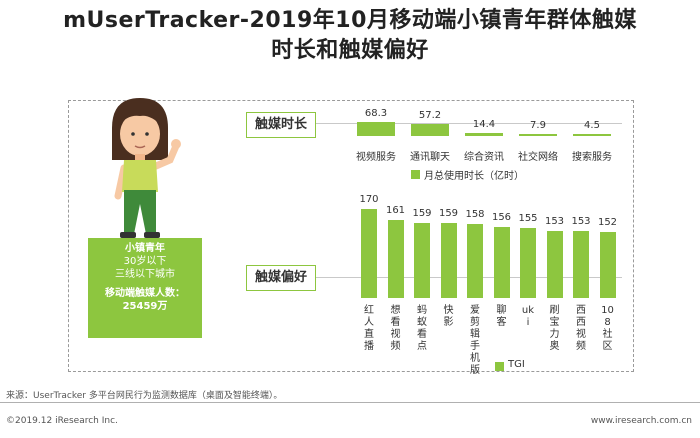 The height and width of the screenshot is (438, 700). Describe the element at coordinates (592, 157) in the screenshot. I see `duration-category-label: 搜索服务` at that location.